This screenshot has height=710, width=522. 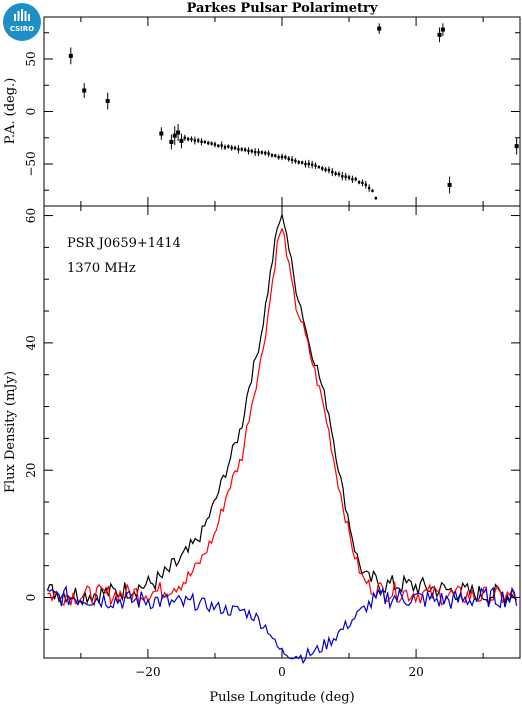 What do you see at coordinates (282, 625) in the screenshot?
I see `profile-series-line` at bounding box center [282, 625].